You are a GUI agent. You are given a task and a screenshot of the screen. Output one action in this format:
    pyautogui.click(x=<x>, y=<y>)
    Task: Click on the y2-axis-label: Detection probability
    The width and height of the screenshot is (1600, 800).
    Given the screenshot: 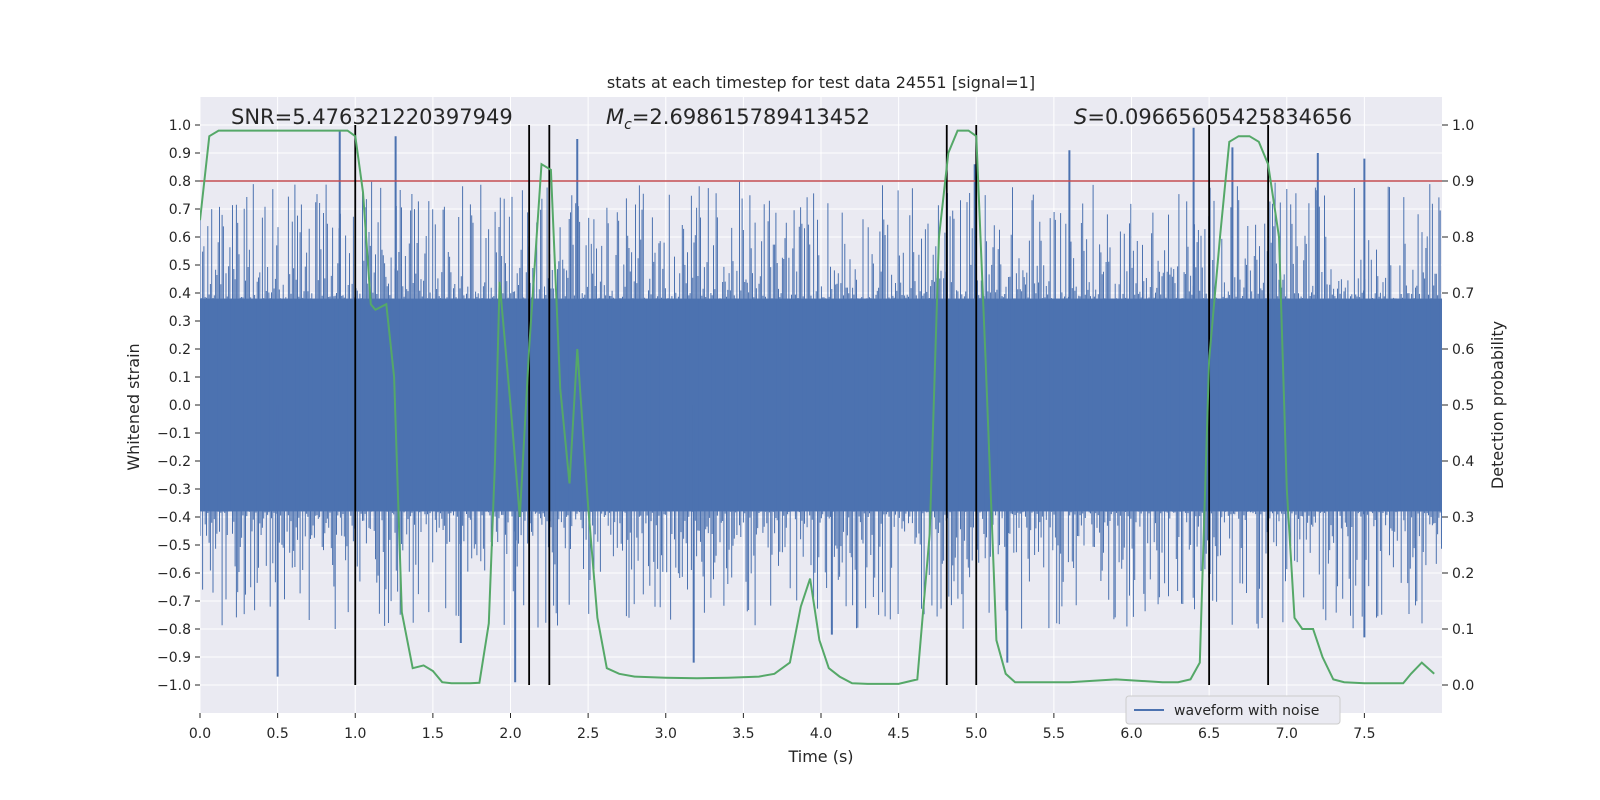 What is the action you would take?
    pyautogui.click(x=1497, y=405)
    